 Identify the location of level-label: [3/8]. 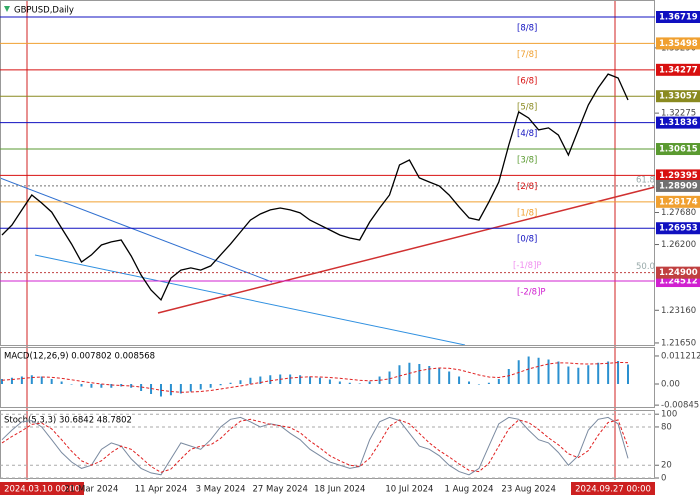
(527, 161).